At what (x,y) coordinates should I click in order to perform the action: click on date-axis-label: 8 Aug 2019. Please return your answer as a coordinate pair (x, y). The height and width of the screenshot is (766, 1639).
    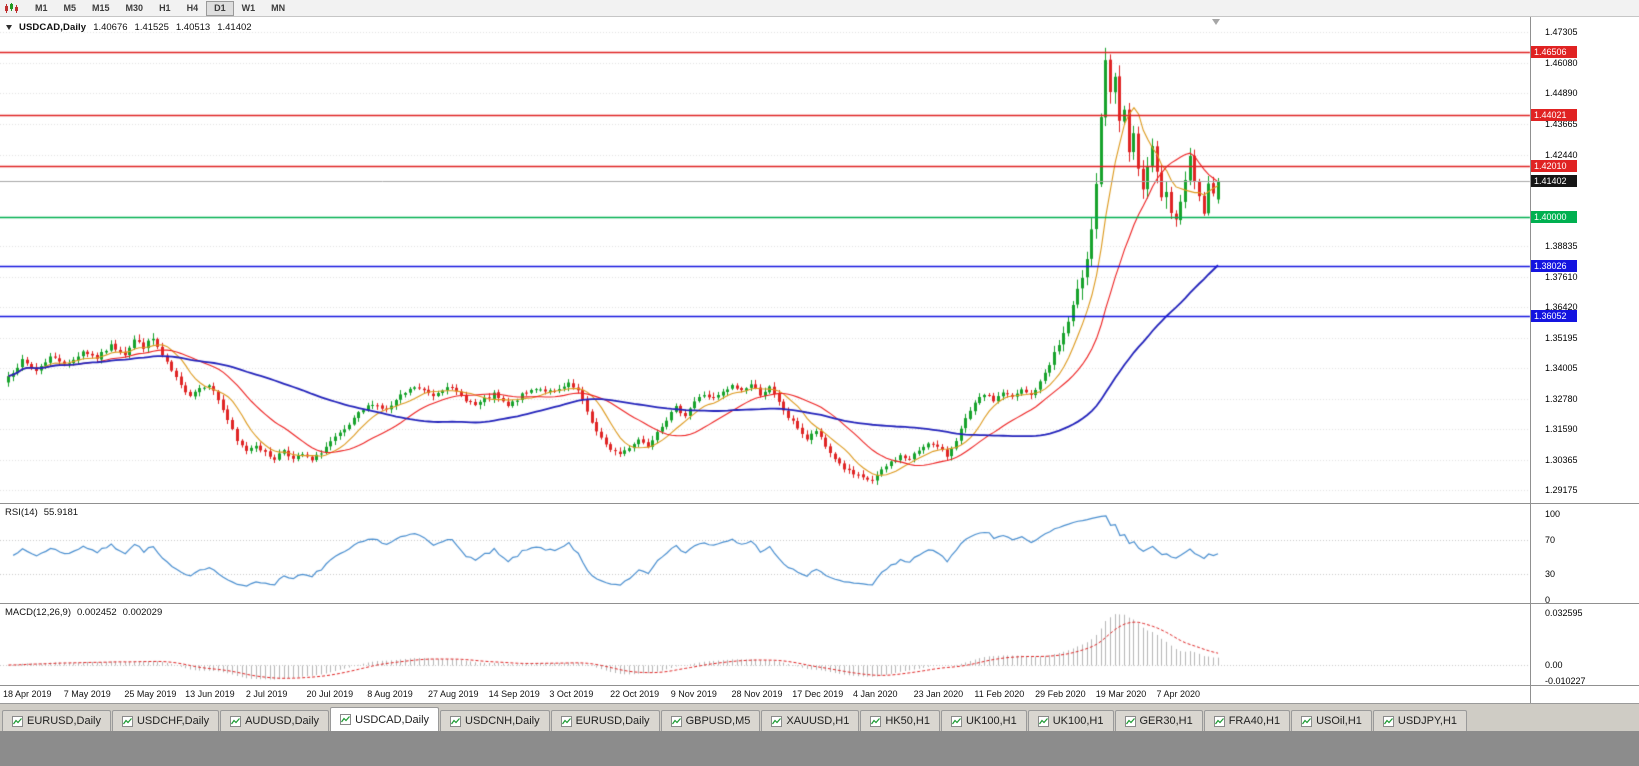
    Looking at the image, I should click on (390, 694).